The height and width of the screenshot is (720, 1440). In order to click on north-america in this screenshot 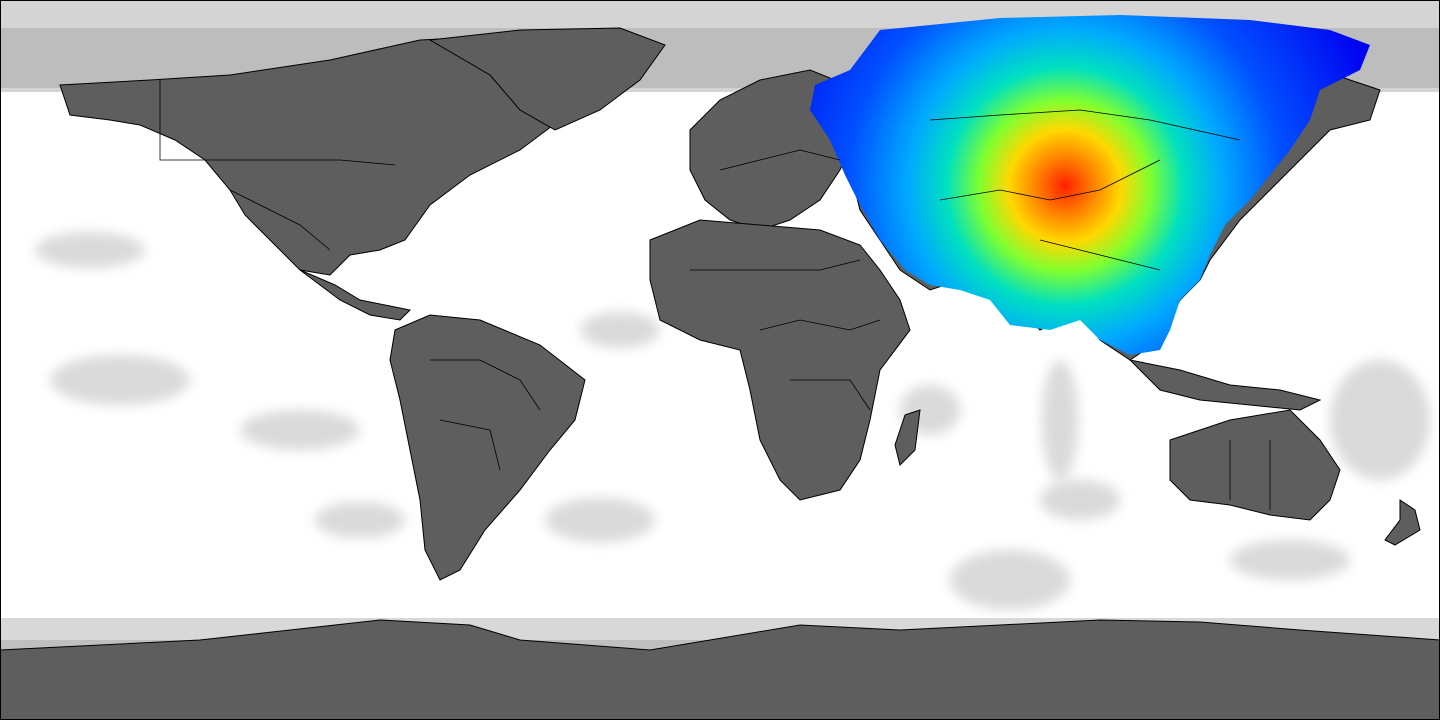, I will do `click(330, 155)`.